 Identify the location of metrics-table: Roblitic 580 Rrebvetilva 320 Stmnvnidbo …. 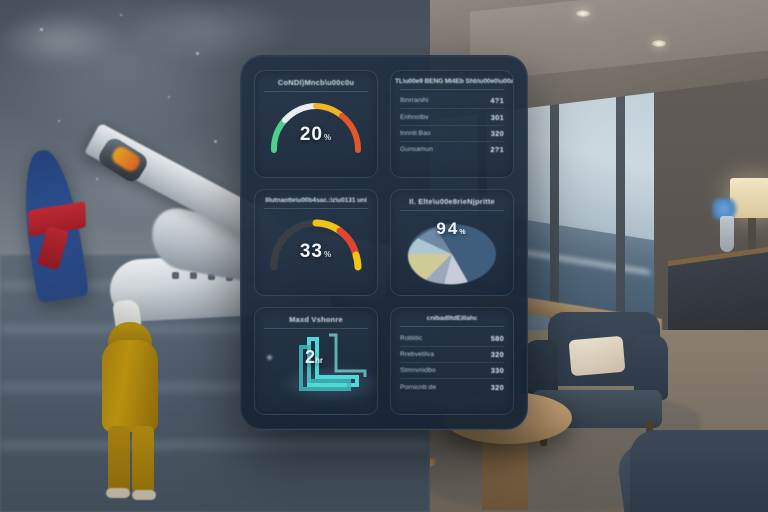
(452, 365).